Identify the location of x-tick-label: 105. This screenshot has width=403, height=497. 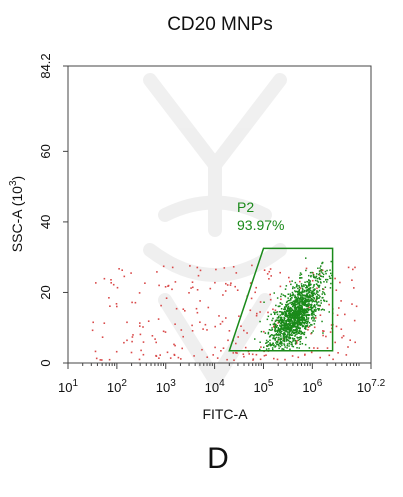
(263, 386).